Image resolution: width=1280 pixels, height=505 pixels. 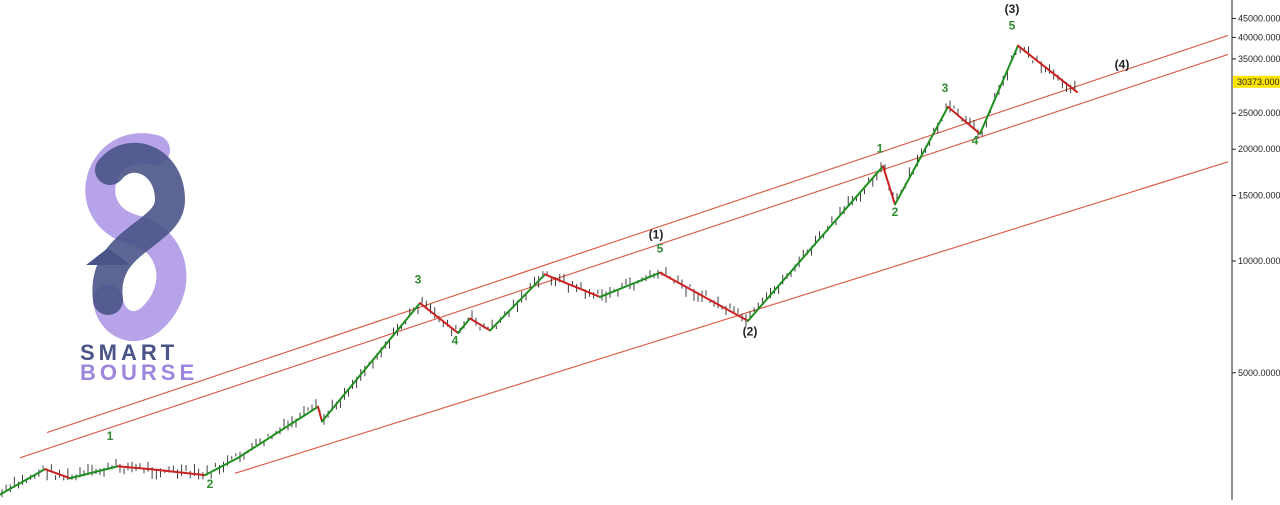 I want to click on y-tick-label: 40000.000, so click(x=1259, y=37).